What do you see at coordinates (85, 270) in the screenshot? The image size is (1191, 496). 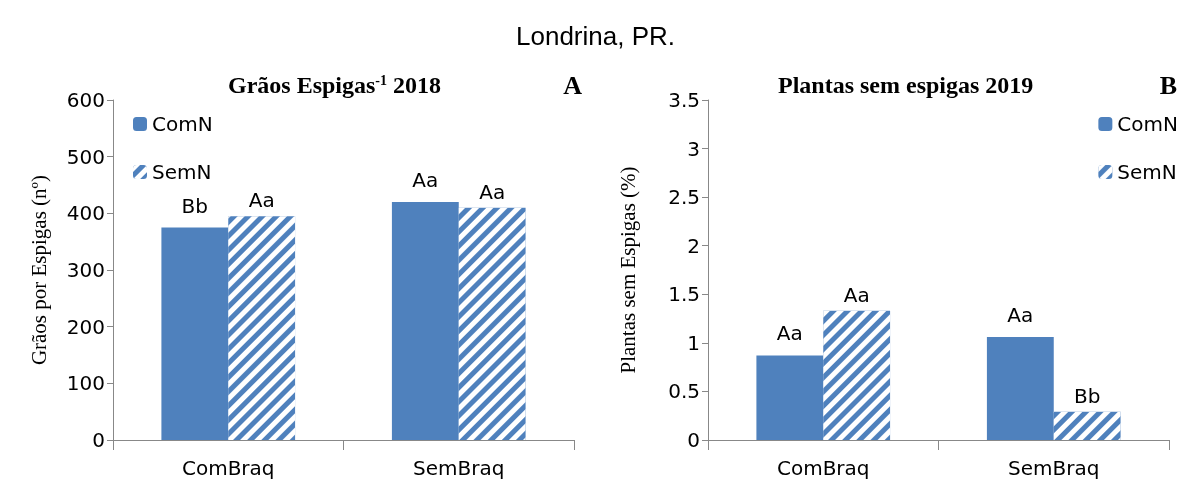 I see `y-tick-label: 300` at bounding box center [85, 270].